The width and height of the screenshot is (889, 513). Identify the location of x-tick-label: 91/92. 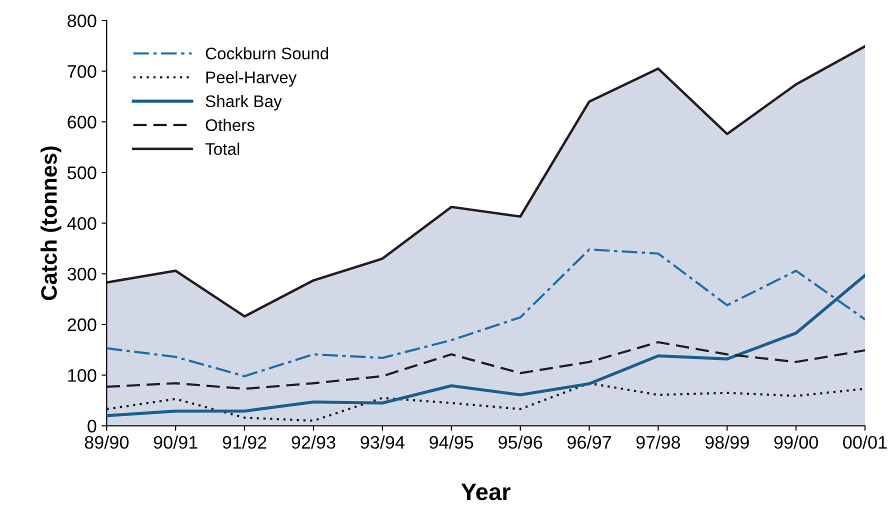
(244, 442).